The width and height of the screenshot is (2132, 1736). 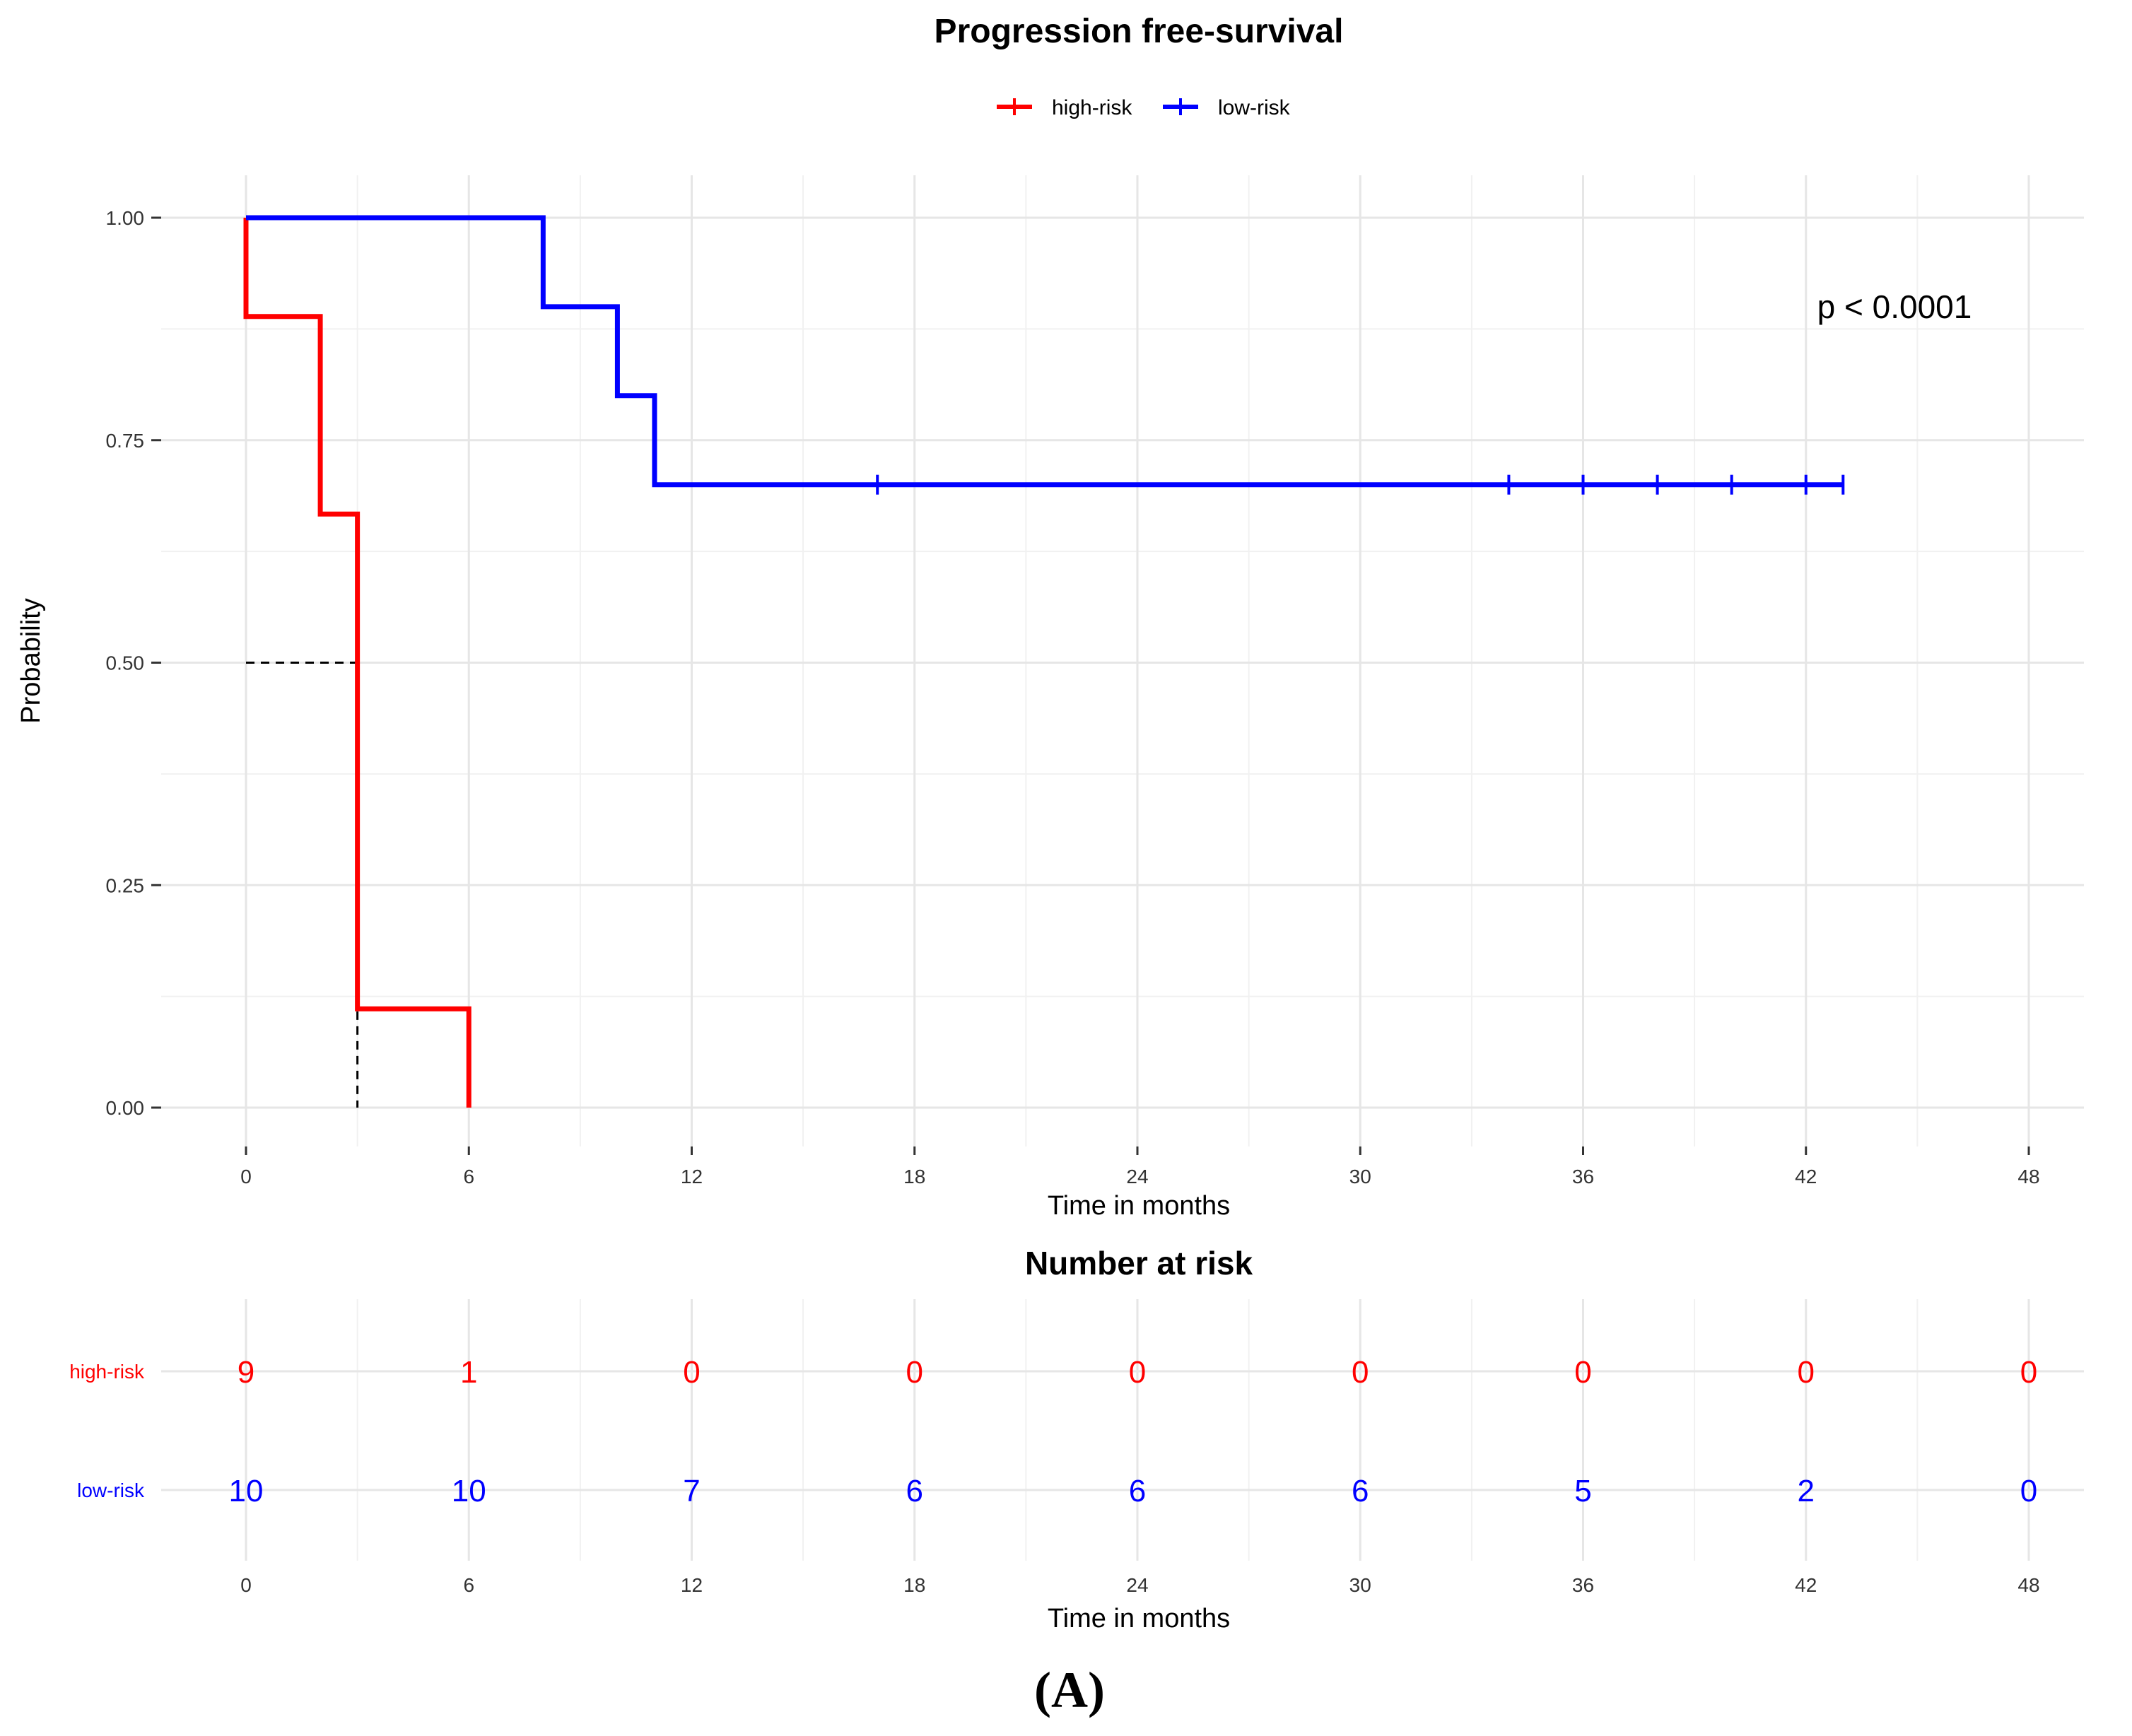 What do you see at coordinates (1122, 1430) in the screenshot?
I see `risk-table-grid` at bounding box center [1122, 1430].